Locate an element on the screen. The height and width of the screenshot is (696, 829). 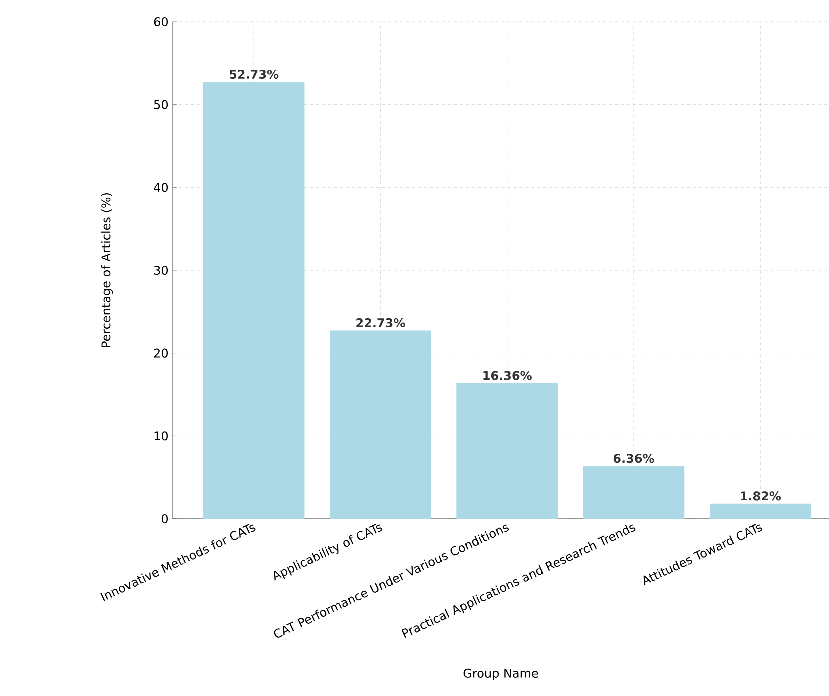
data-label: 6.36% is located at coordinates (634, 459).